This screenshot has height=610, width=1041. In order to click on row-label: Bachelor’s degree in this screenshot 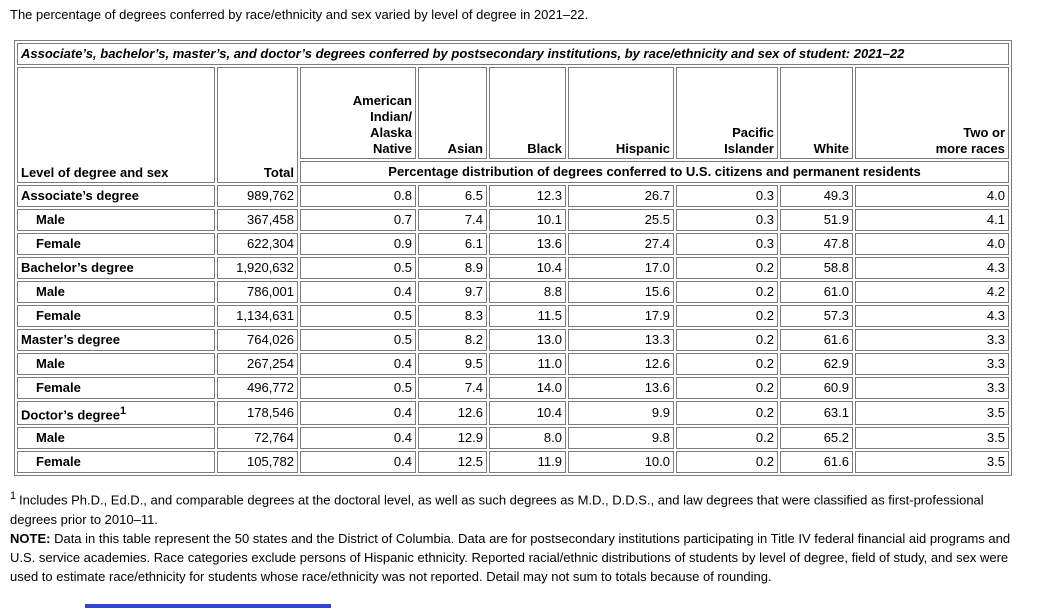, I will do `click(116, 268)`.